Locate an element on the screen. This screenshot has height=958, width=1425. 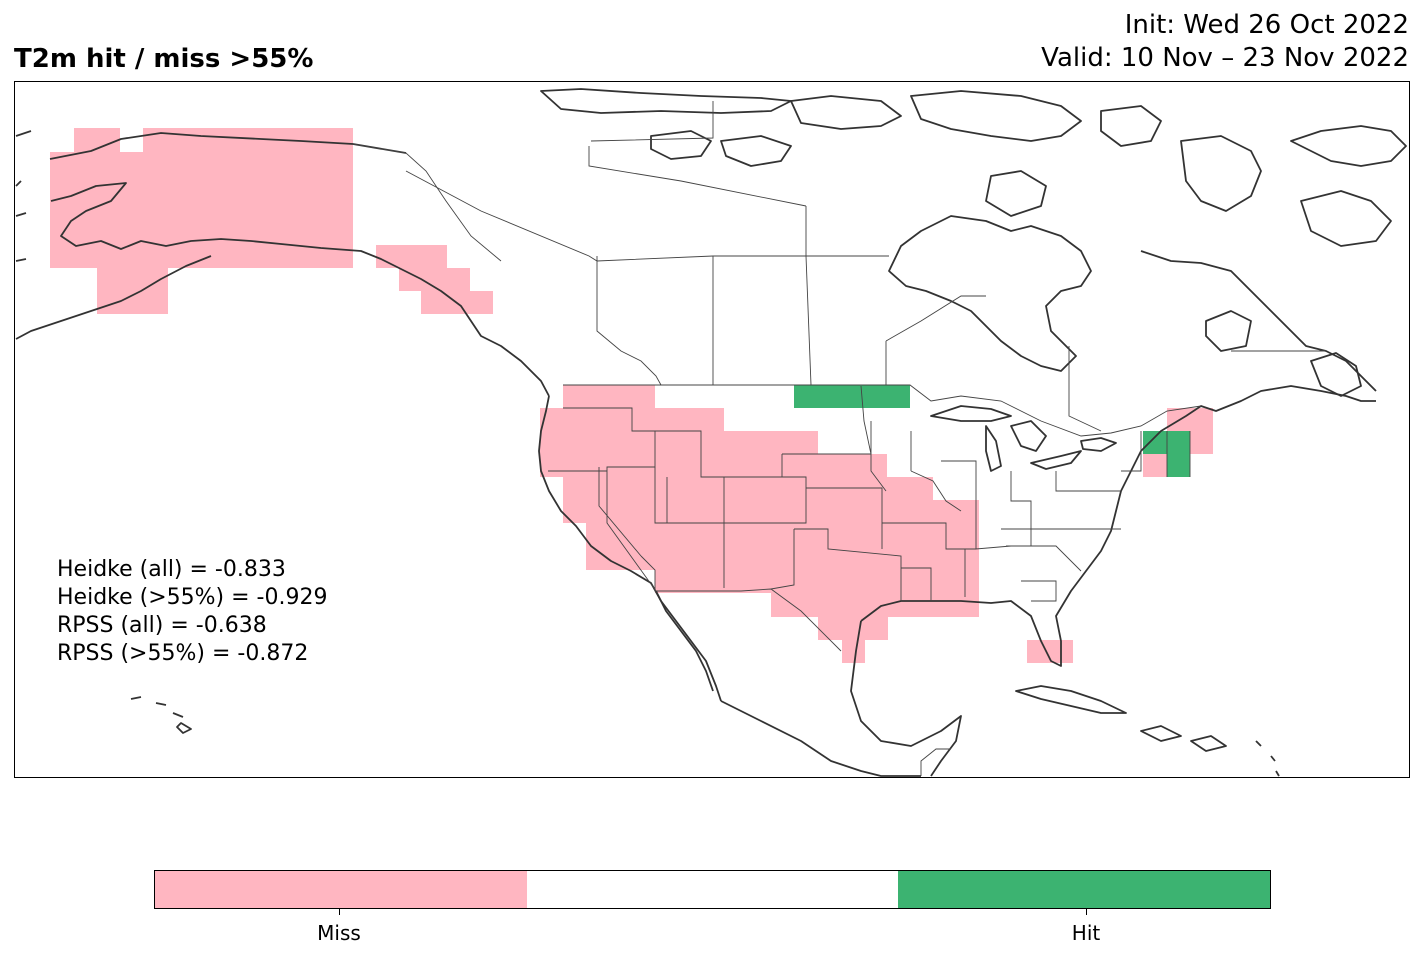
colorbar-tick-miss is located at coordinates (339, 912).